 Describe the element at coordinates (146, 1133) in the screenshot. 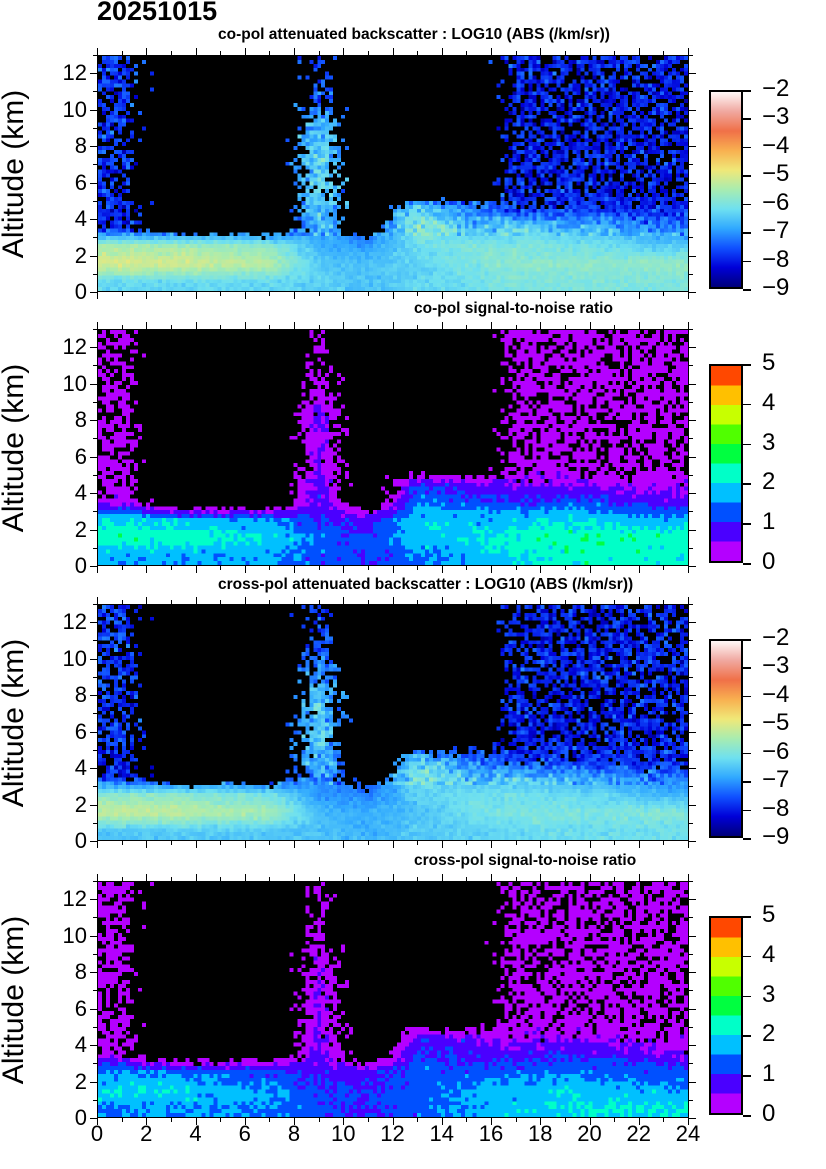

I see `x-tick-label: 2` at that location.